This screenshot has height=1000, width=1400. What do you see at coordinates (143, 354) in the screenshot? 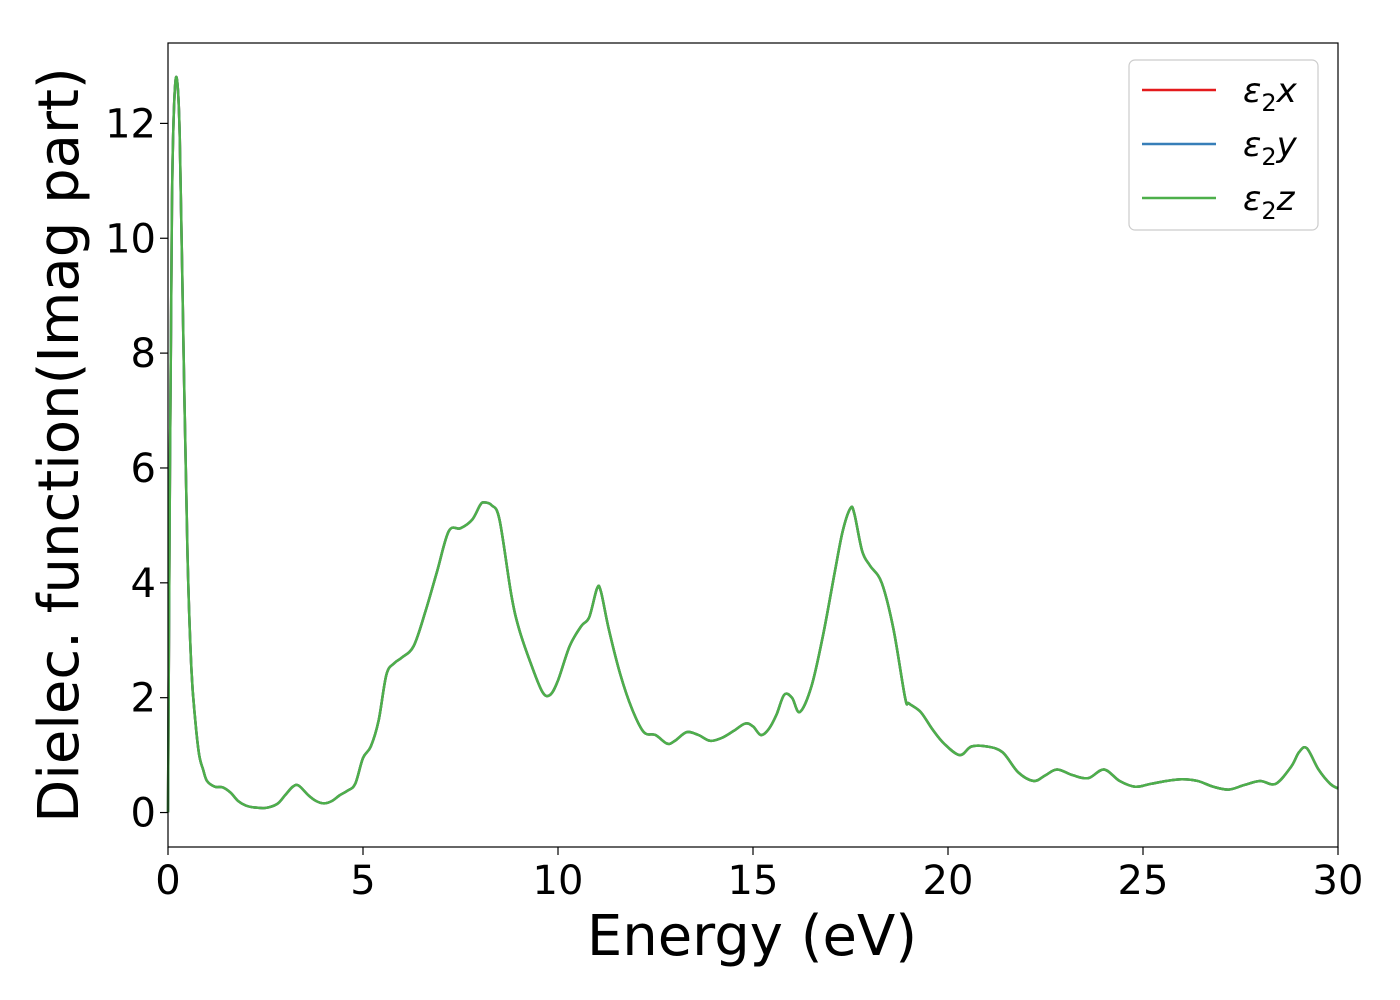
I see `y-tick-label: 8` at bounding box center [143, 354].